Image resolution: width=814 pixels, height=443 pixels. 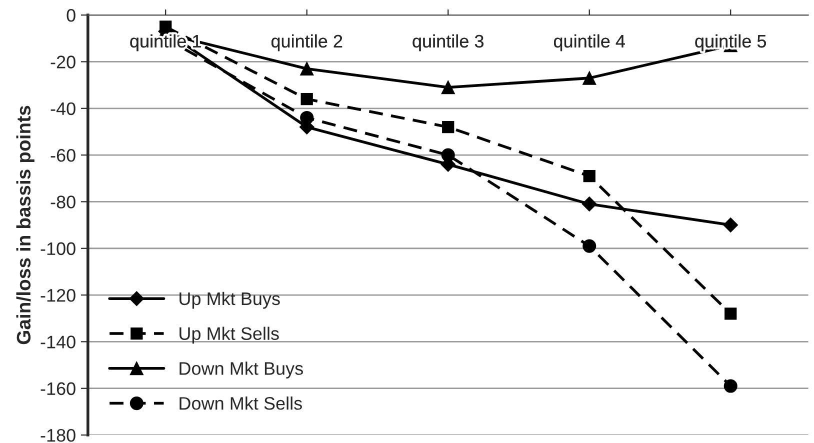 What do you see at coordinates (448, 43) in the screenshot?
I see `x-tick-label: quintile 3` at bounding box center [448, 43].